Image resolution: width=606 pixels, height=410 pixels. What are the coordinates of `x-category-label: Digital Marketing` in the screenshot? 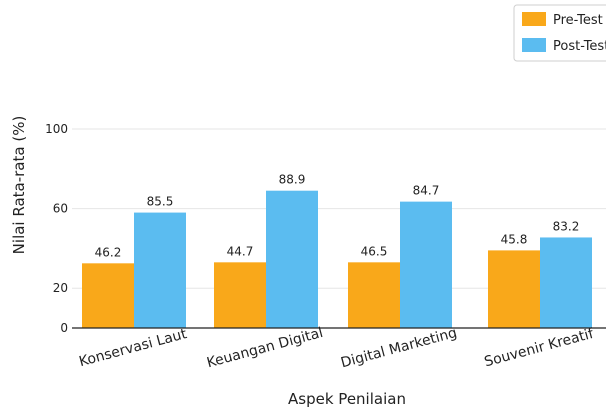 It's located at (399, 348).